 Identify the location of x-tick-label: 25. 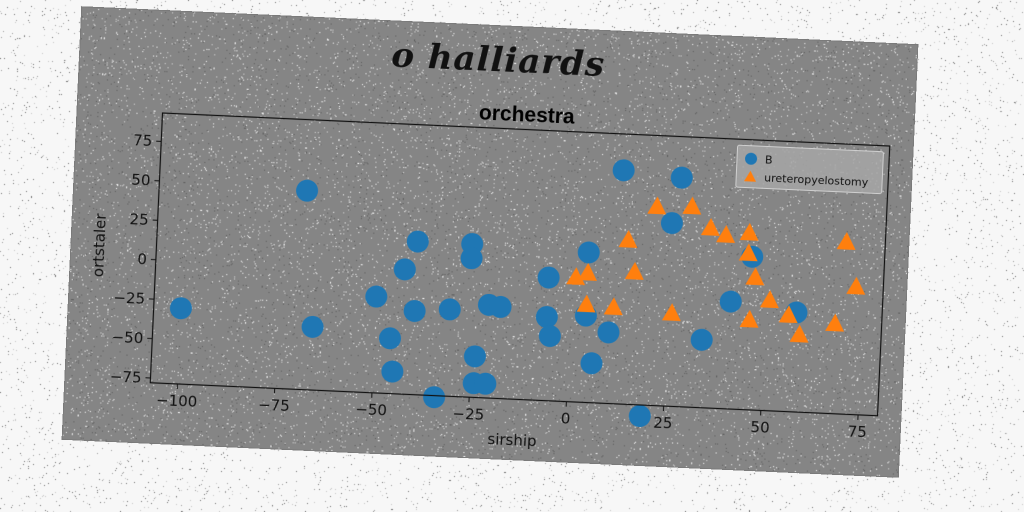
(663, 423).